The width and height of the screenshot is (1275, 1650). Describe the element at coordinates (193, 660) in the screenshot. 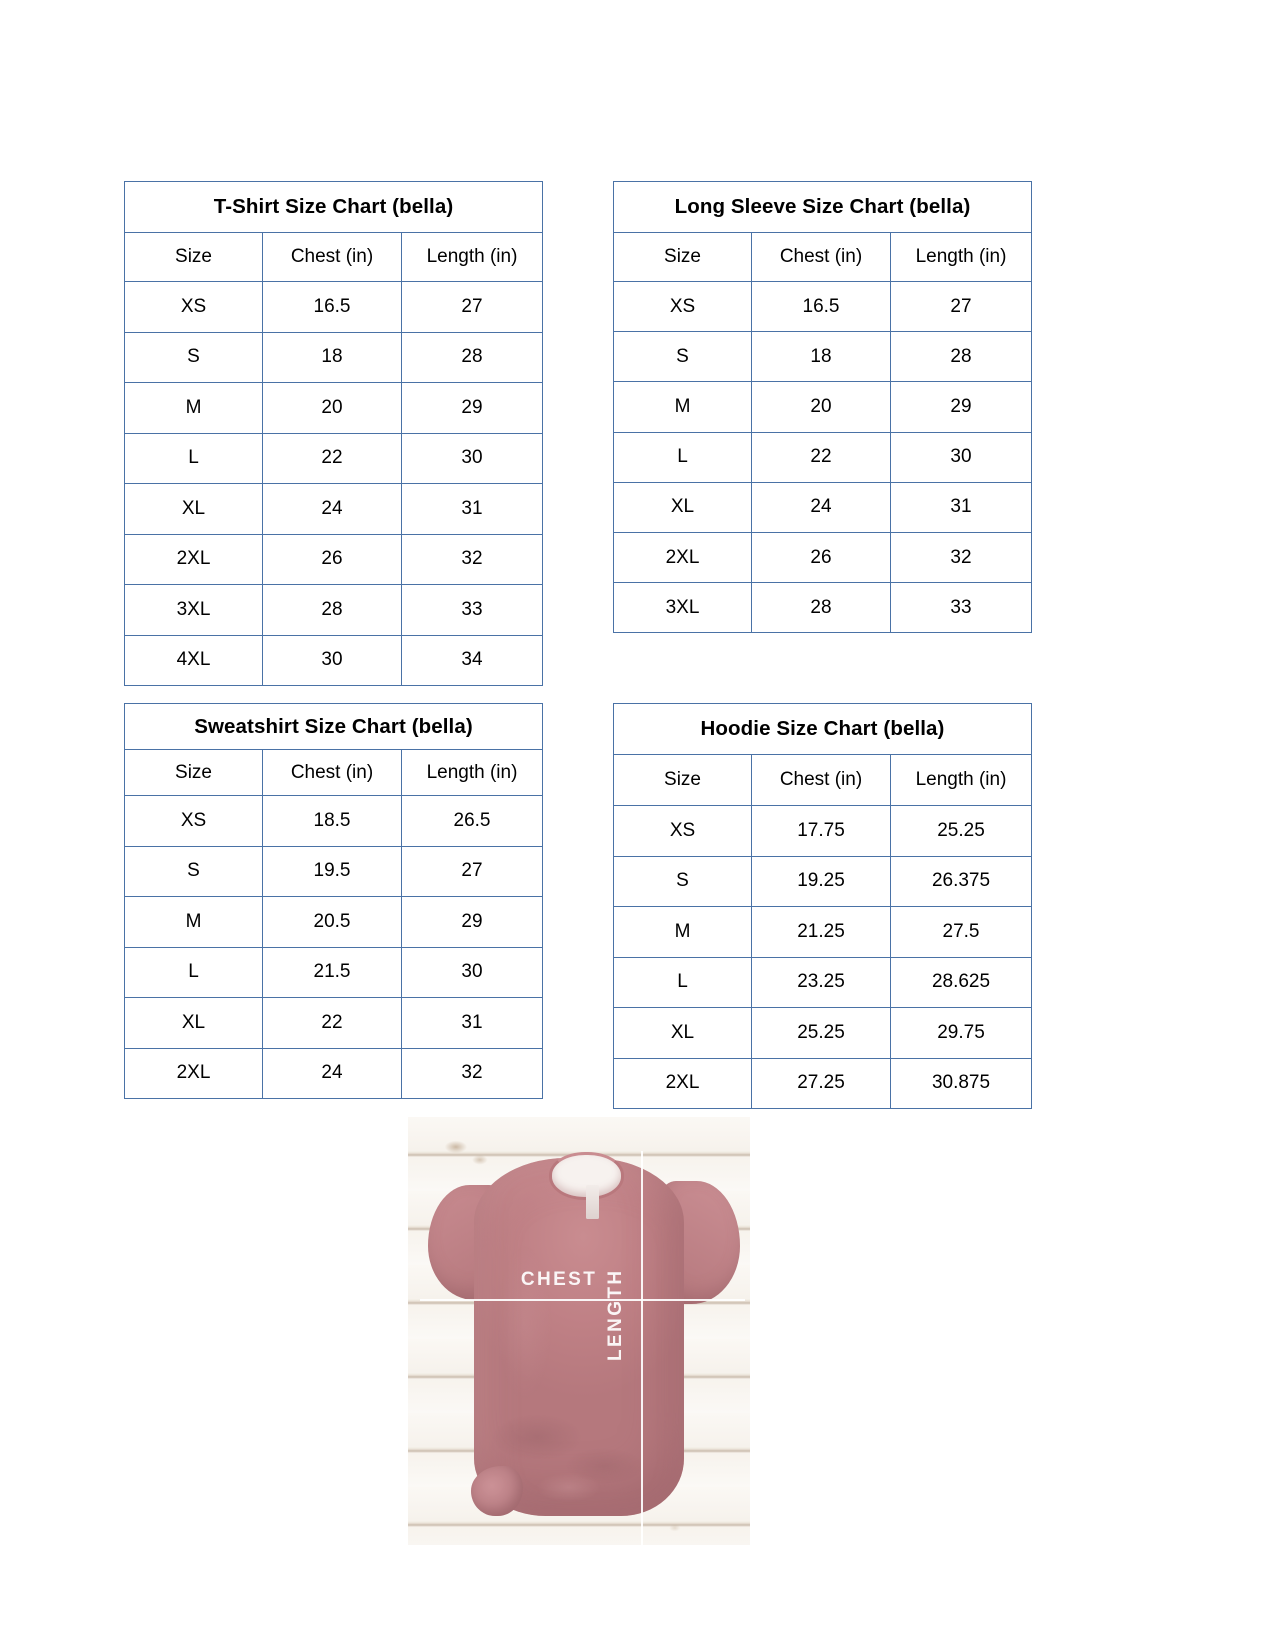

I see `cell-size: 4XL` at that location.